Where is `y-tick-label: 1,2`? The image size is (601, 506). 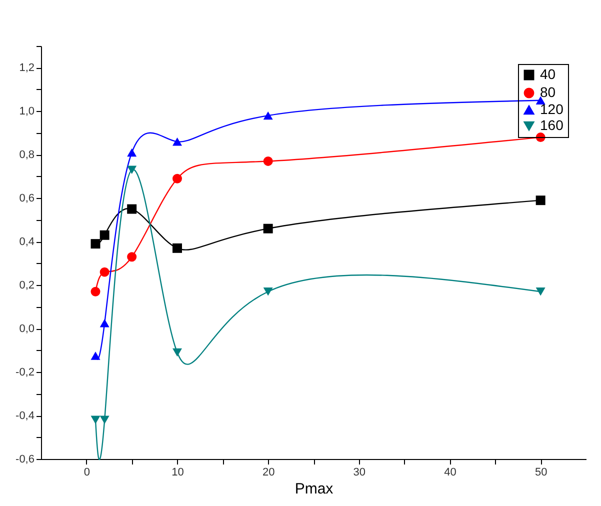 y-tick-label: 1,2 is located at coordinates (26, 68).